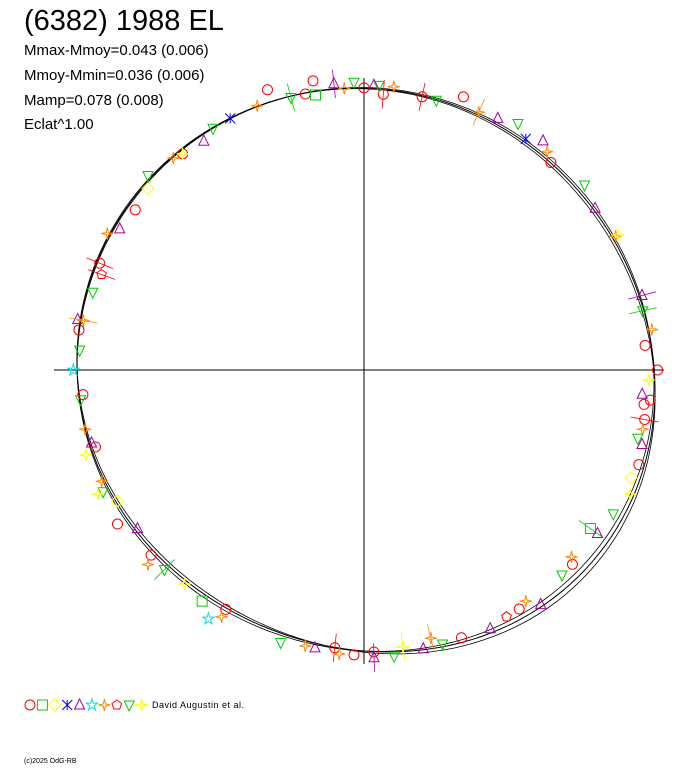 The height and width of the screenshot is (768, 688). What do you see at coordinates (114, 75) in the screenshot?
I see `stat-mmoy-mmin: Mmoy-Mmin=0.036 (0.006)` at bounding box center [114, 75].